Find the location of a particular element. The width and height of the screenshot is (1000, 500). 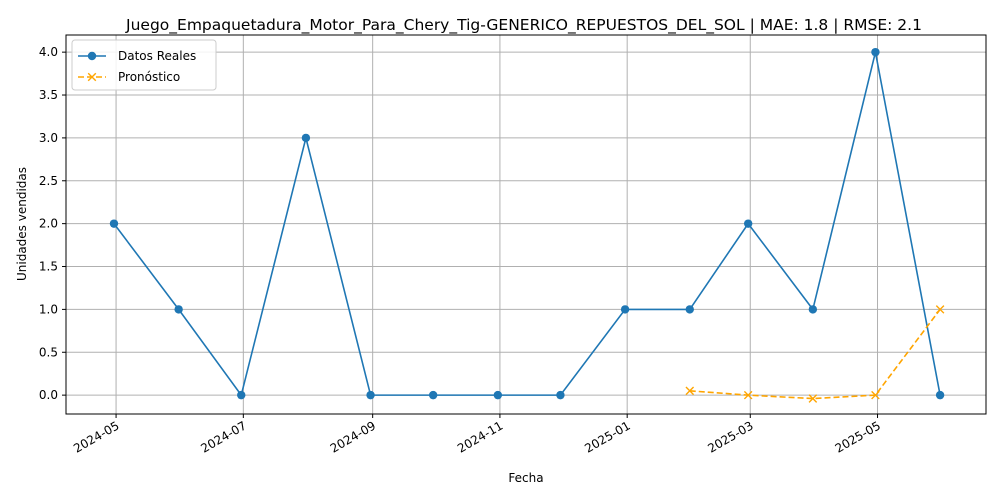

y-axis-label: Unidades vendidas is located at coordinates (22, 224).